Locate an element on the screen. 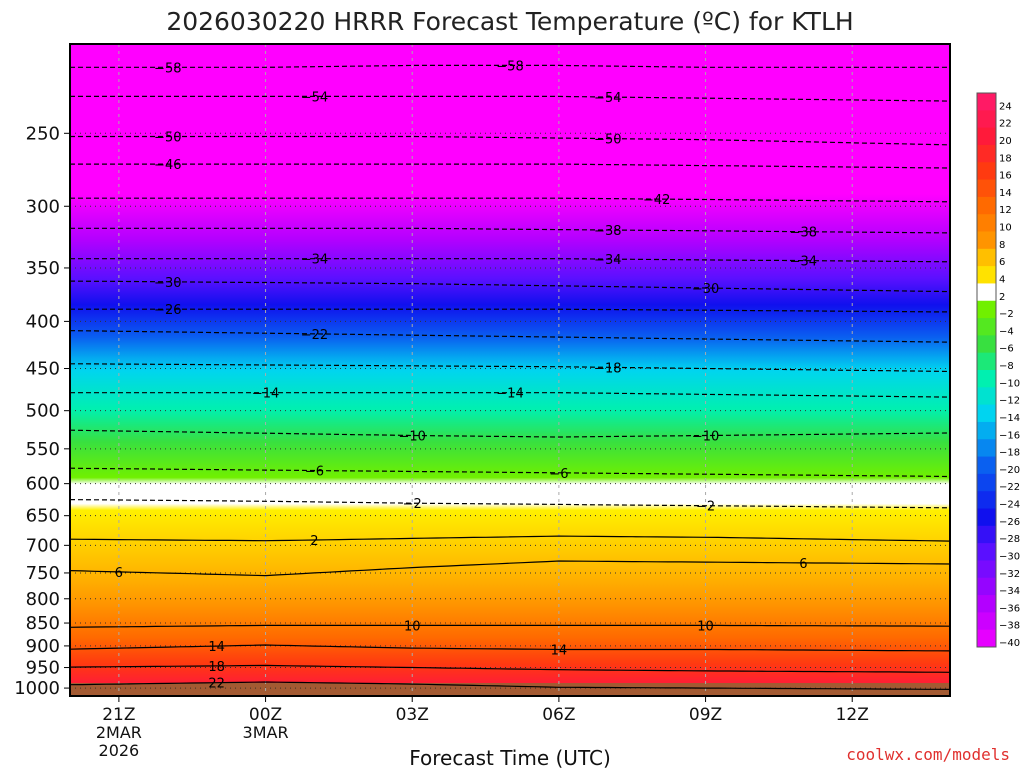 Image resolution: width=1024 pixels, height=768 pixels. isotherm-label: −58 is located at coordinates (509, 66).